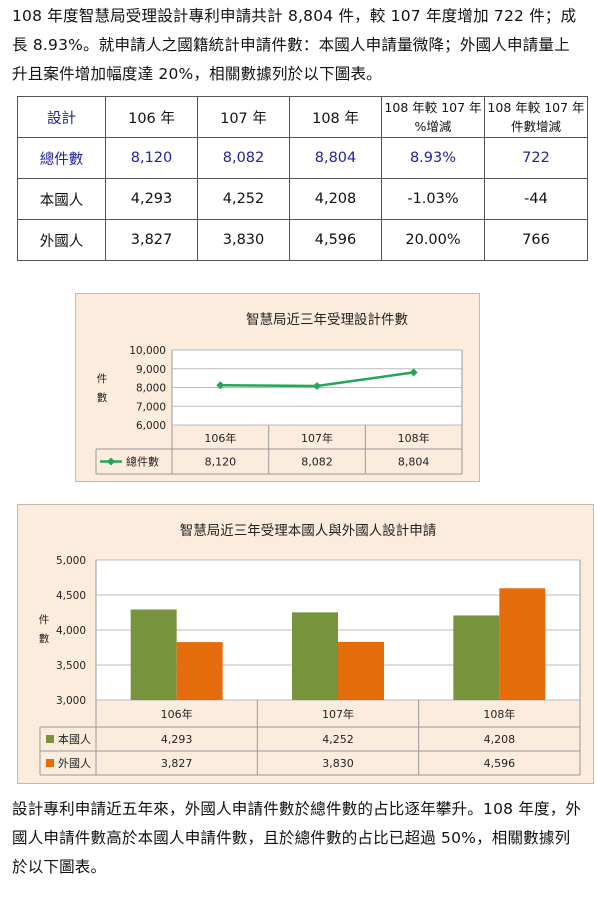 The height and width of the screenshot is (900, 597). I want to click on y-tick-label: 8,000, so click(151, 389).